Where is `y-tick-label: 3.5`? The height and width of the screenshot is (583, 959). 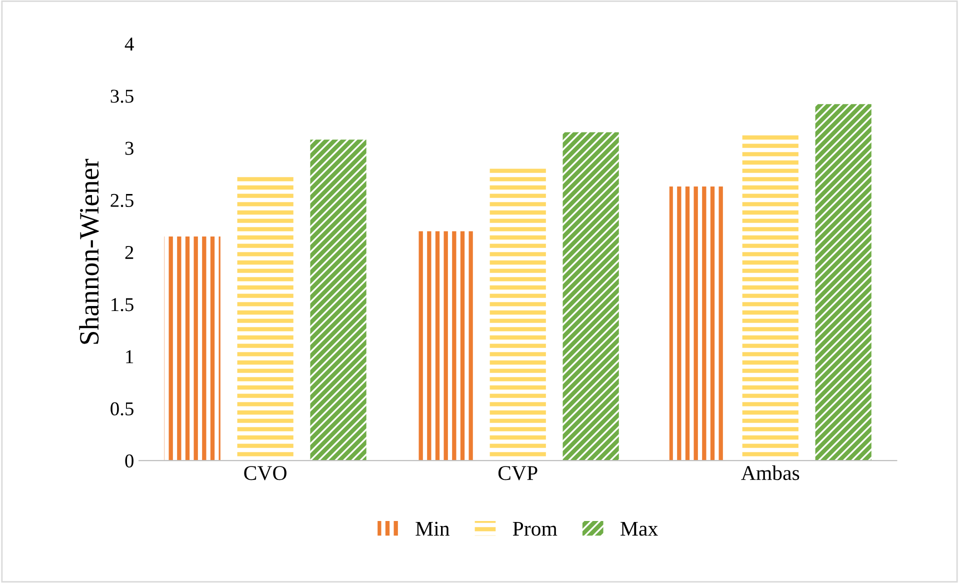 y-tick-label: 3.5 is located at coordinates (122, 96).